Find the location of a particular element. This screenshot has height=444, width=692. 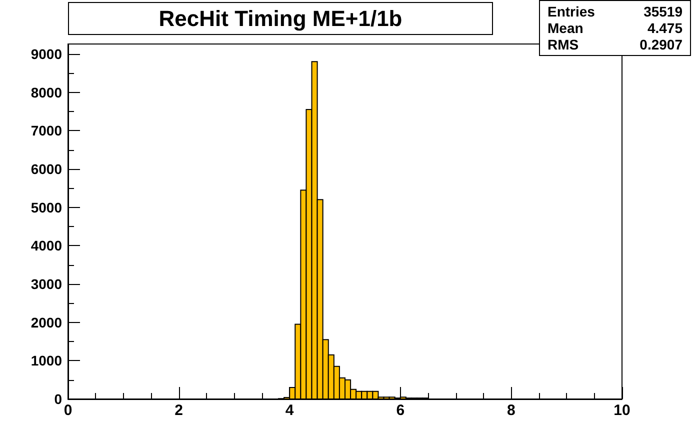

y-tick-label: 5000 is located at coordinates (46, 207).